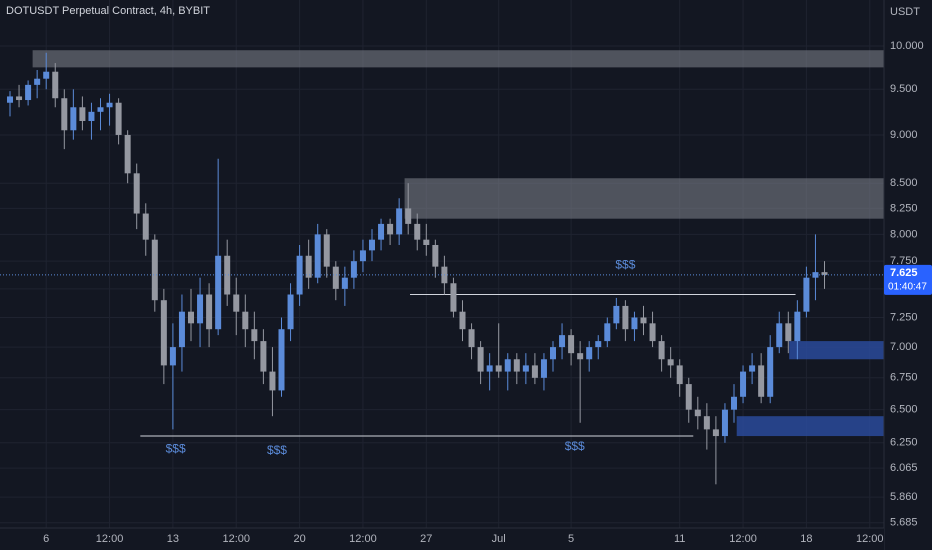  Describe the element at coordinates (806, 539) in the screenshot. I see `x-tick-label: 18` at that location.